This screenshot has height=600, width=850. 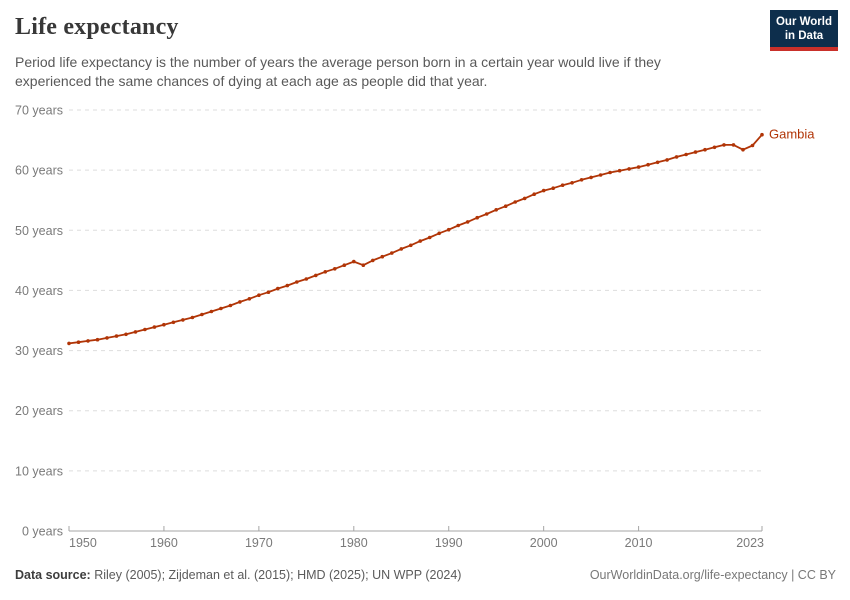 I want to click on x-axis-label-1990: 1990, so click(x=449, y=543).